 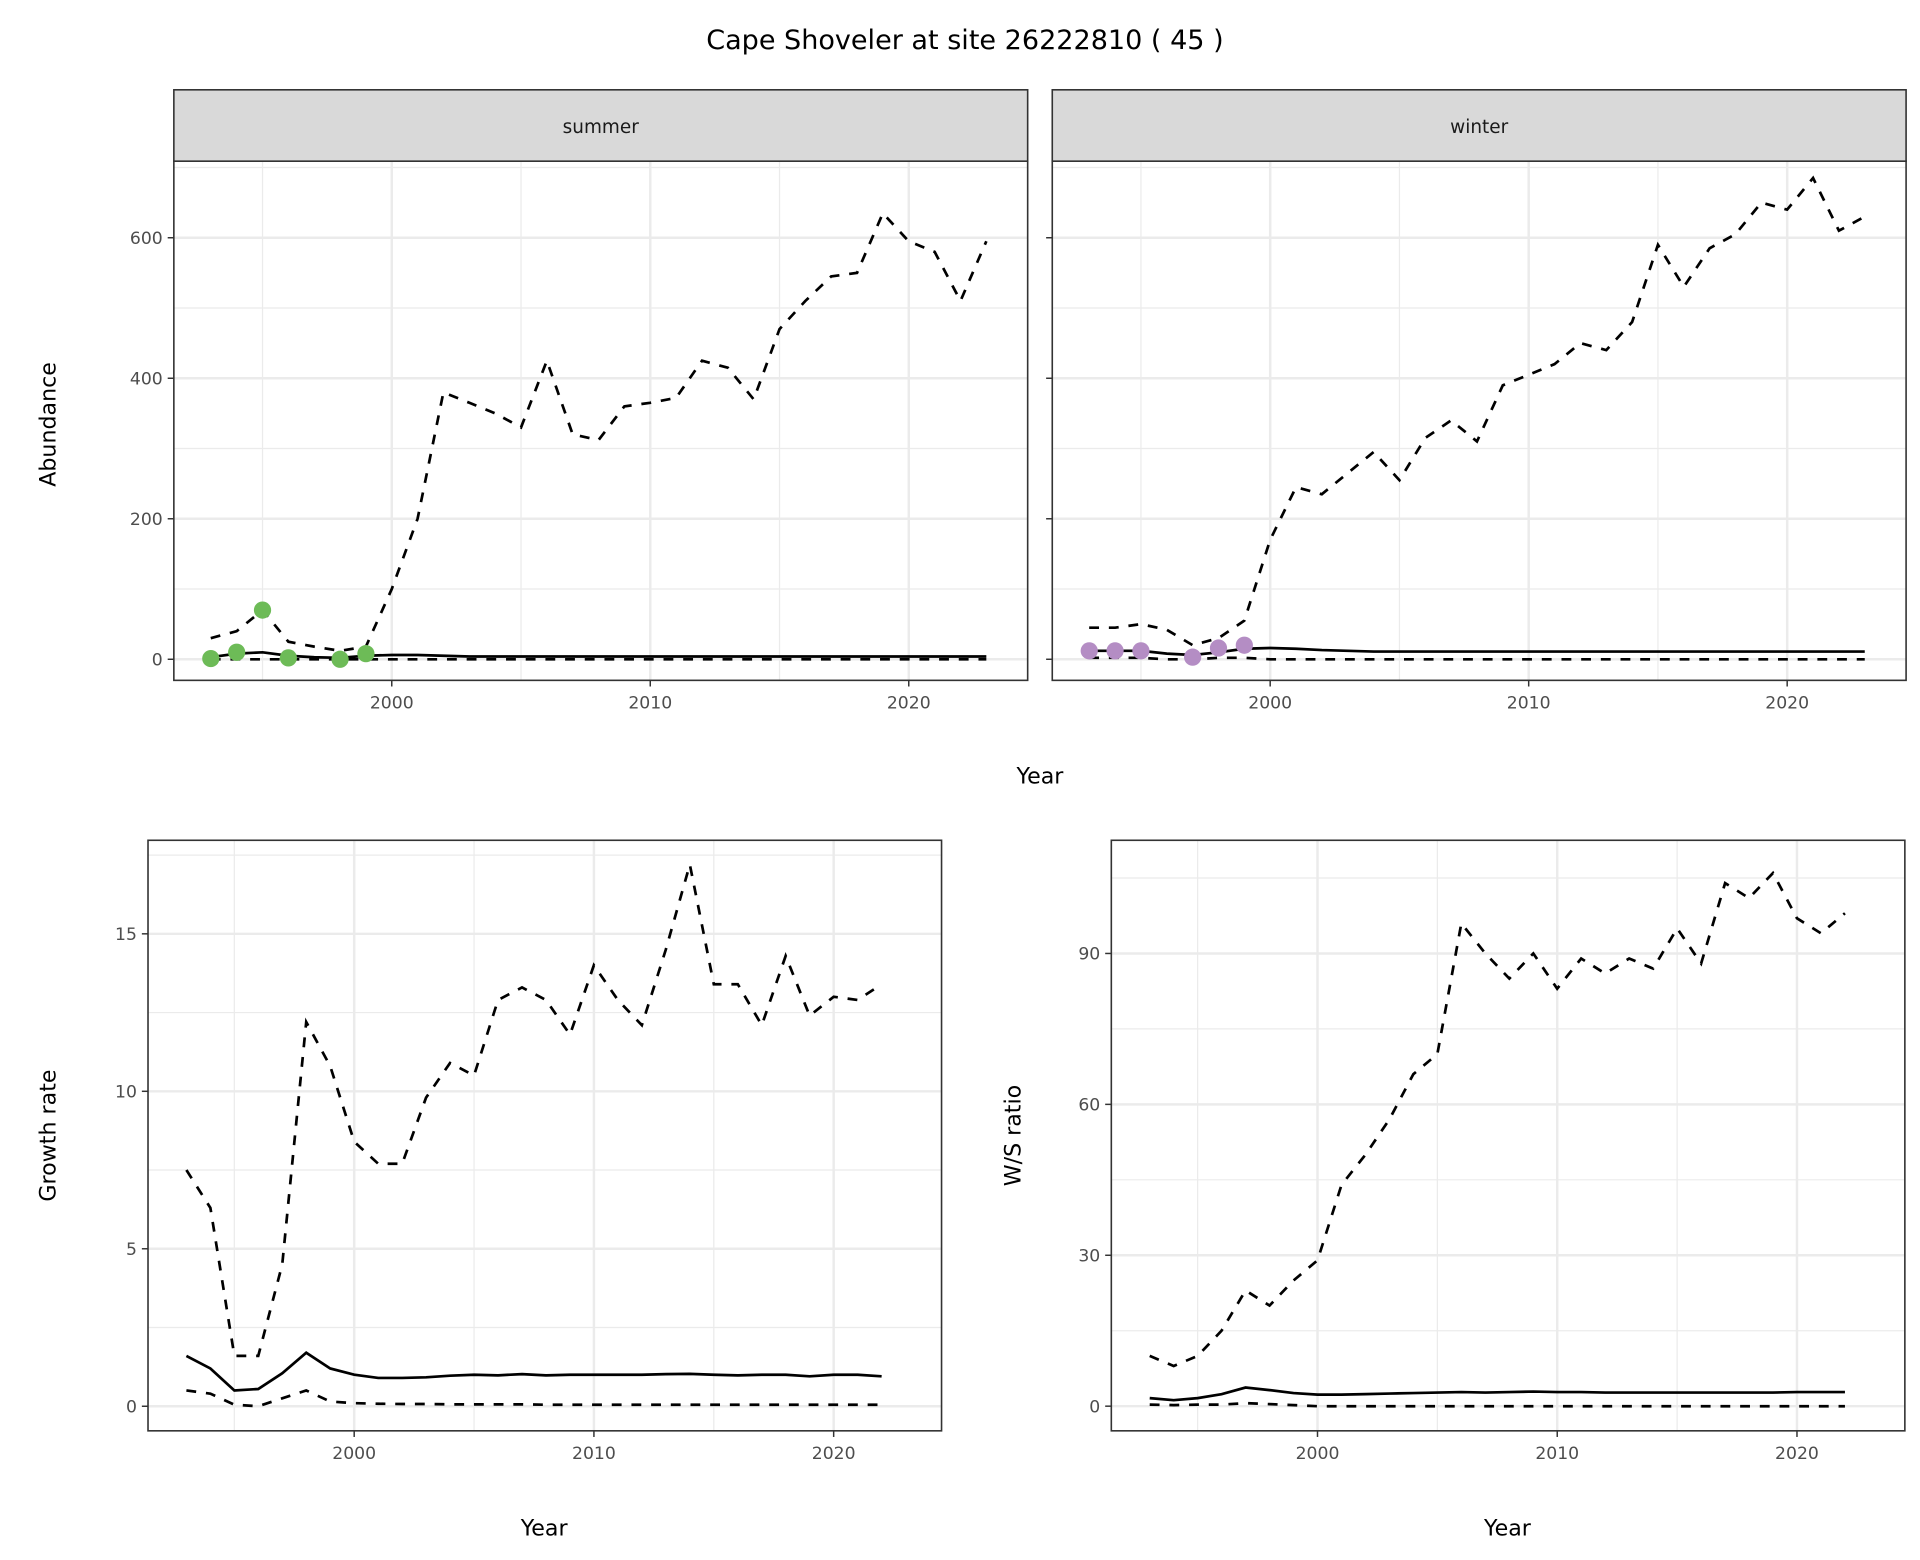 I want to click on y-tick-label: 60, so click(x=1089, y=1106).